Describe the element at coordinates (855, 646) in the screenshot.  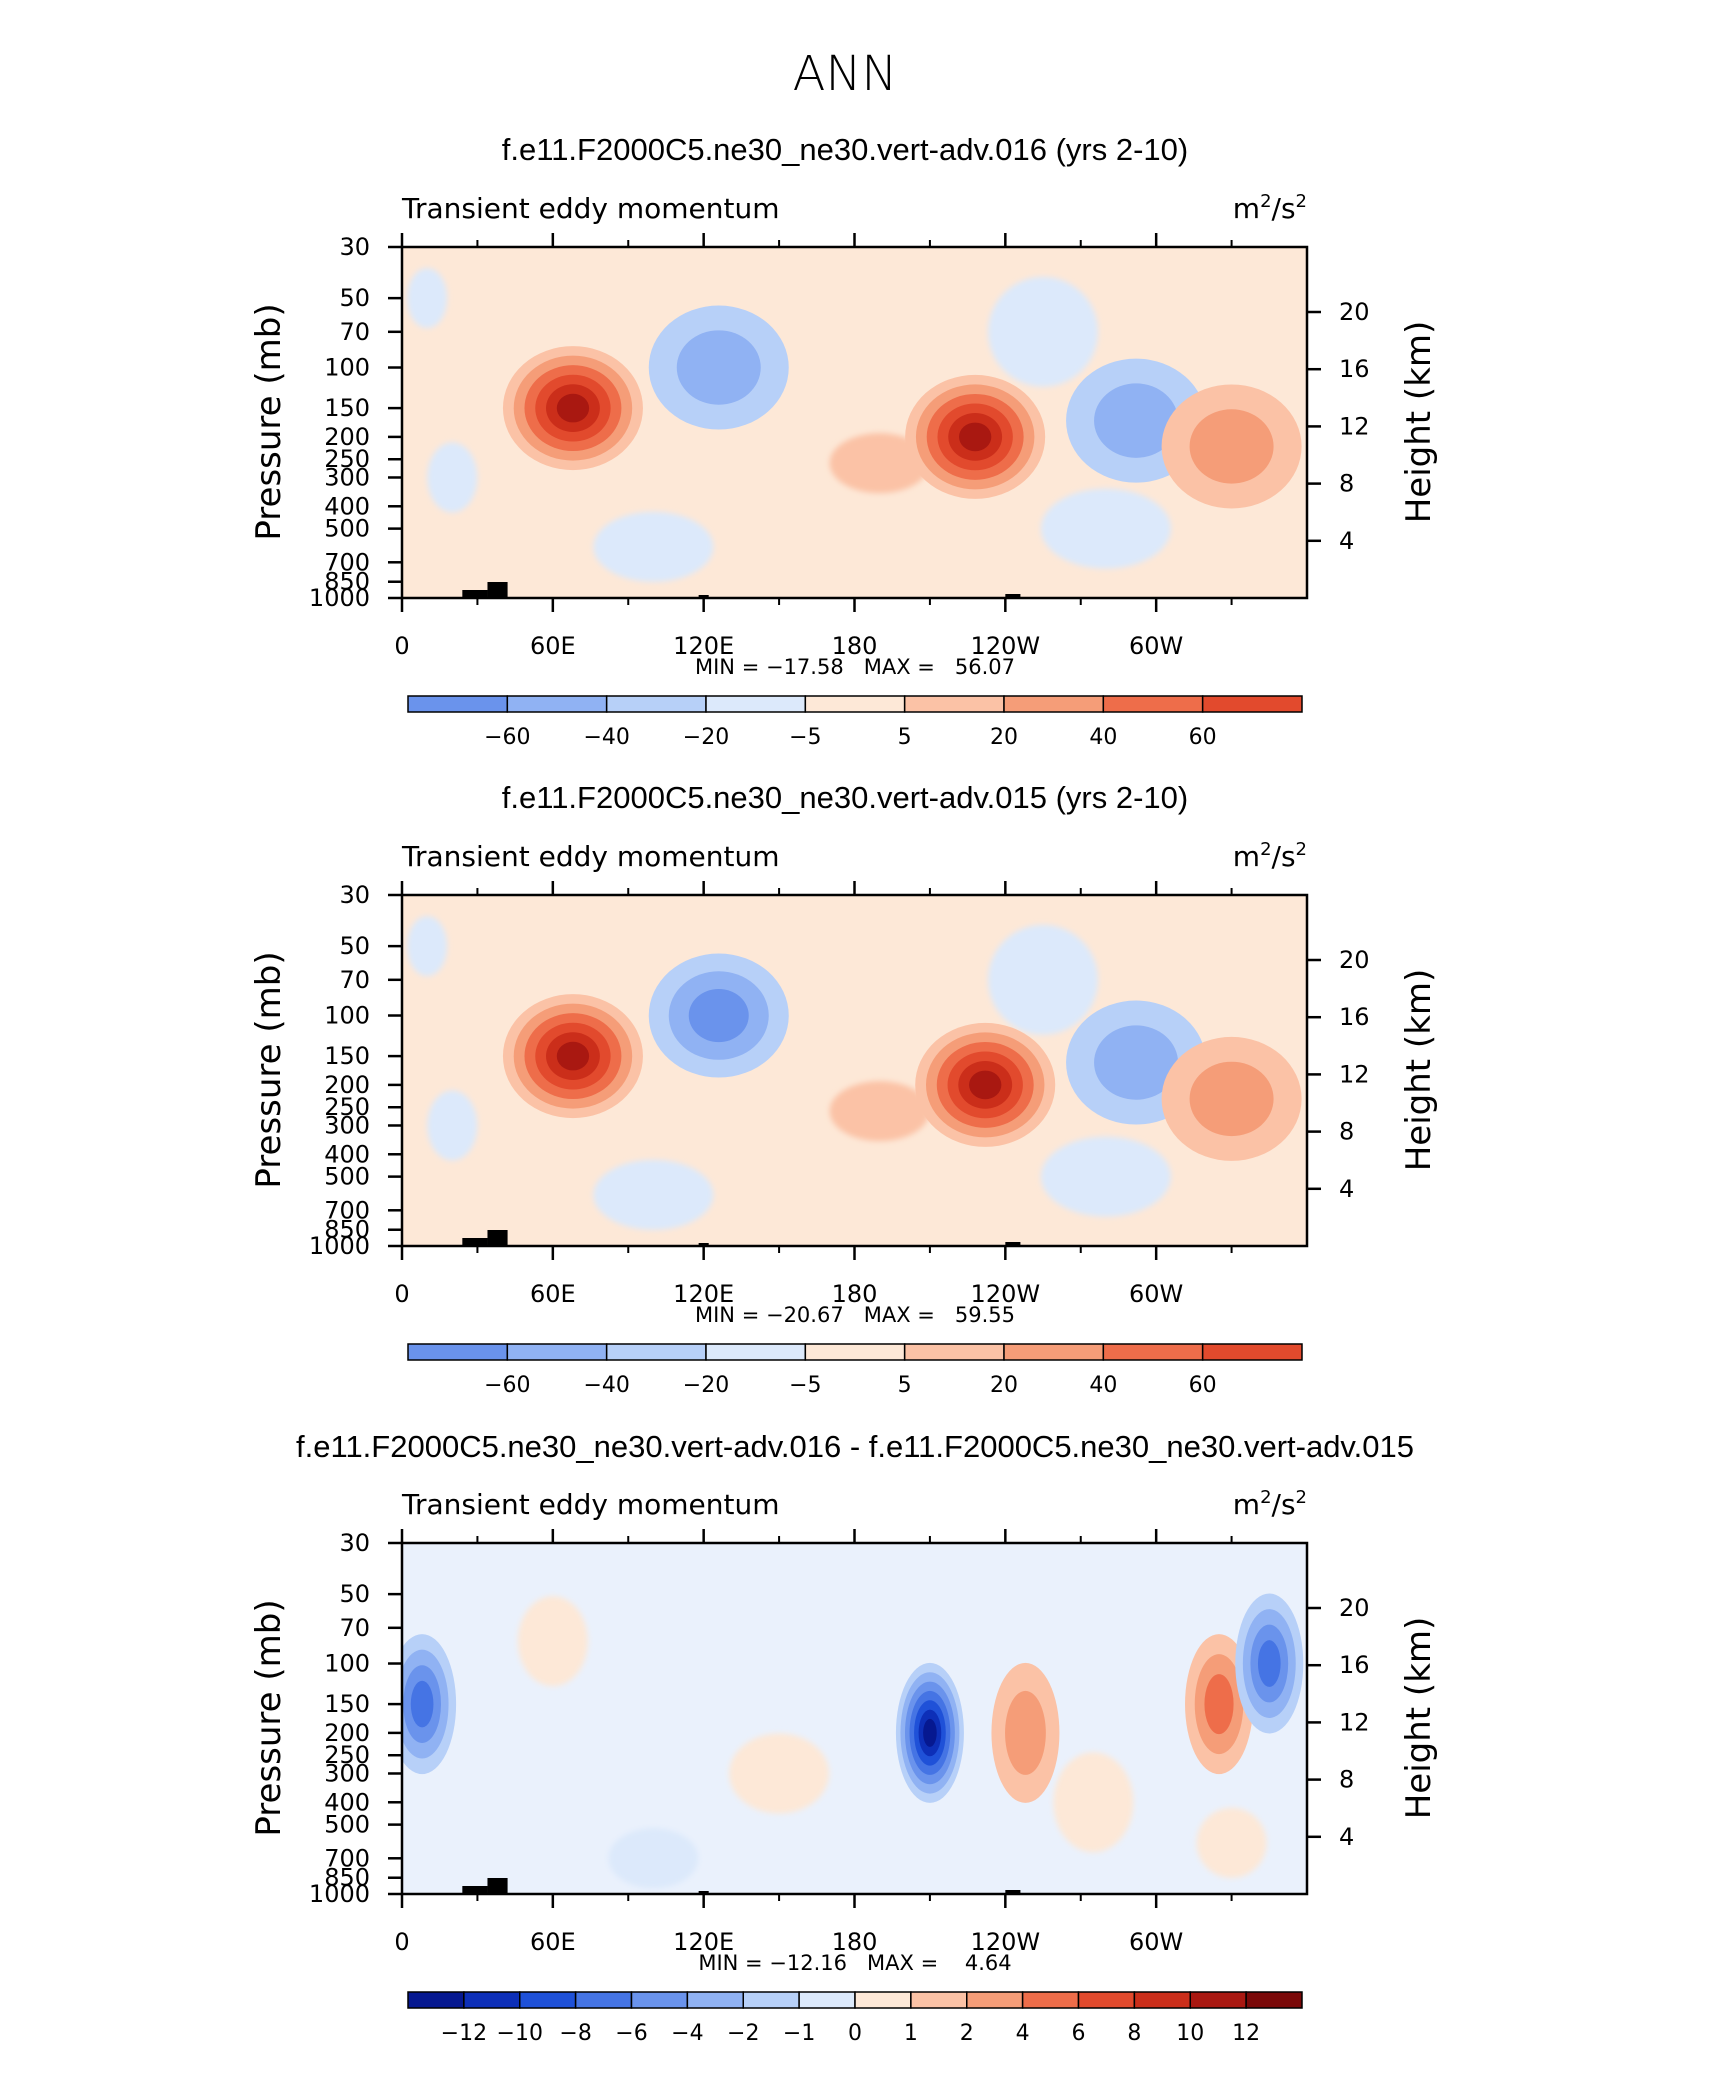
I see `x-tick-label: 180` at that location.